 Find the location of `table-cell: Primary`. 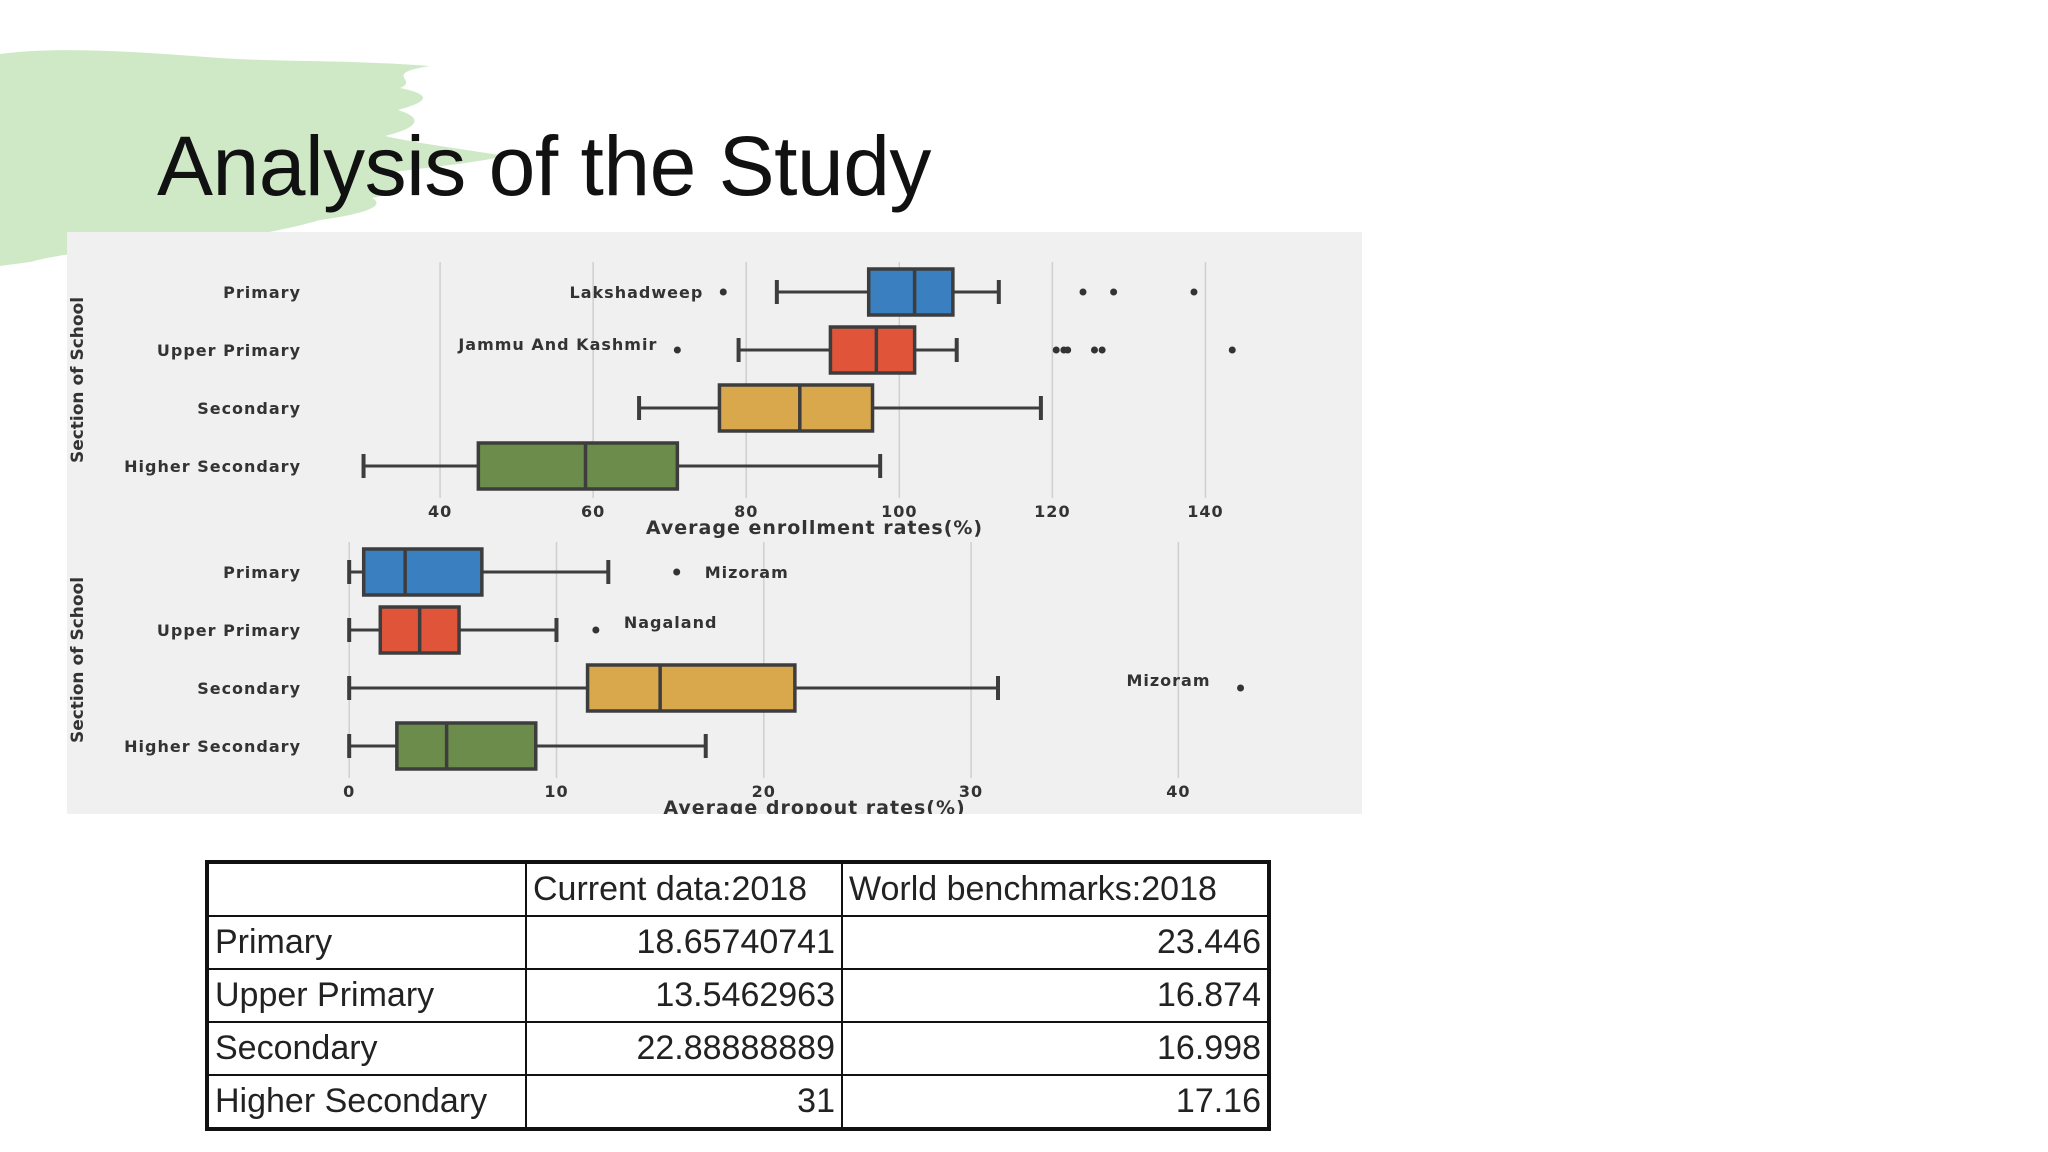

table-cell: Primary is located at coordinates (366, 942).